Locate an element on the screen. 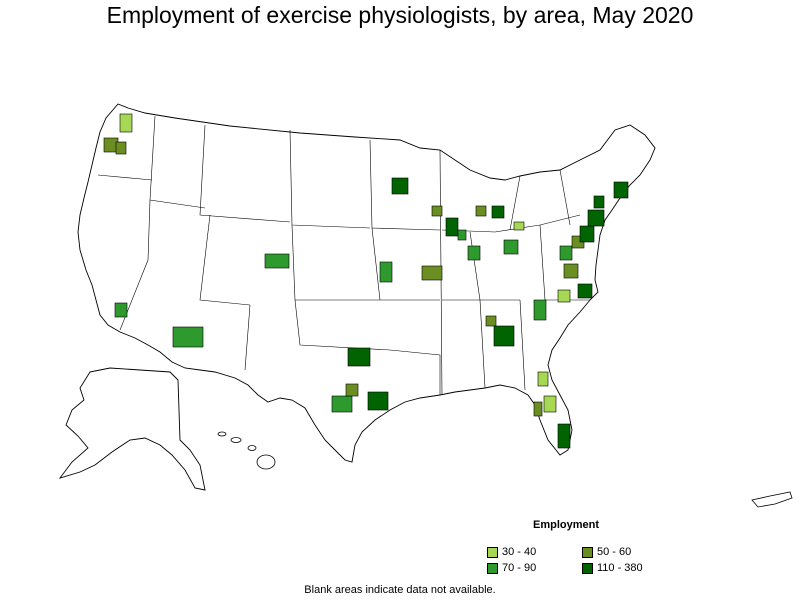 This screenshot has height=600, width=800. hawaii-islands is located at coordinates (246, 450).